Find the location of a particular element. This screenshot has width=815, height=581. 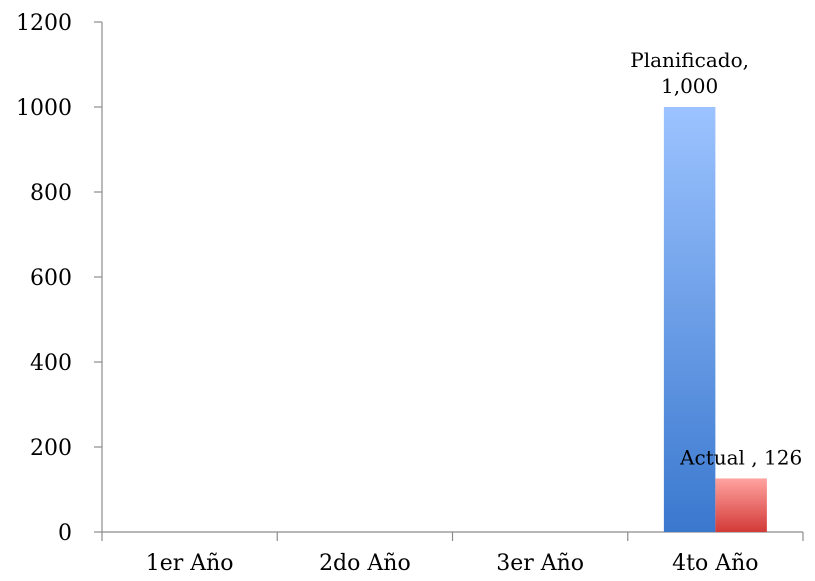

data-label-planificado: Planificado, is located at coordinates (689, 60).